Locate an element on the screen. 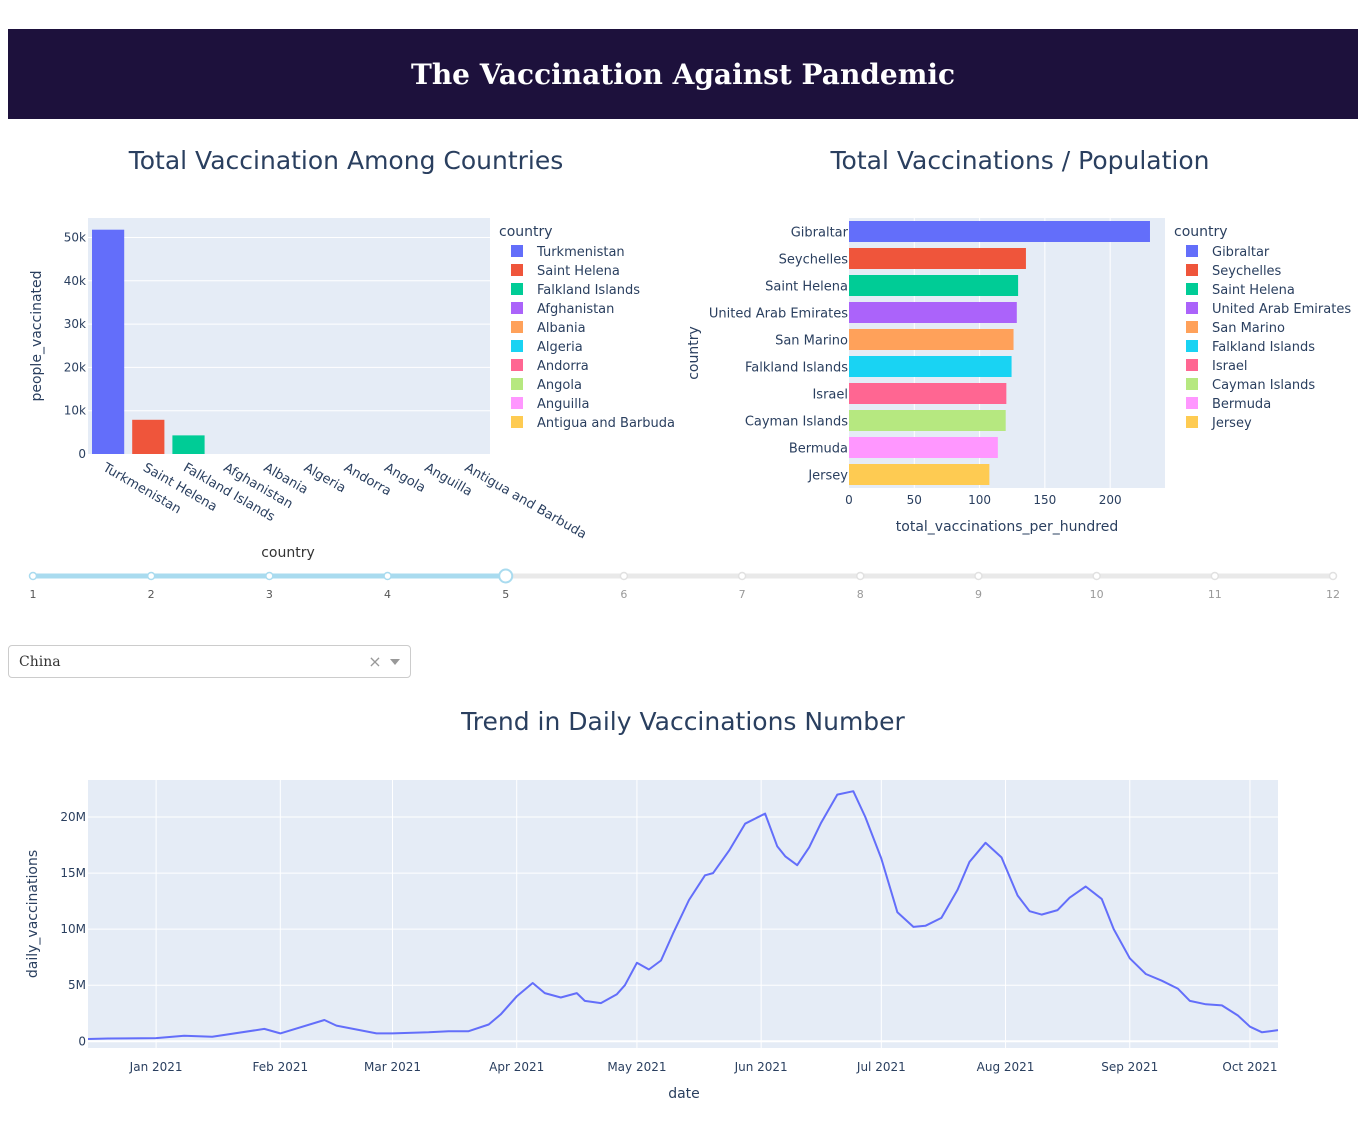  y-tick-label: Saint Helena is located at coordinates (806, 287).